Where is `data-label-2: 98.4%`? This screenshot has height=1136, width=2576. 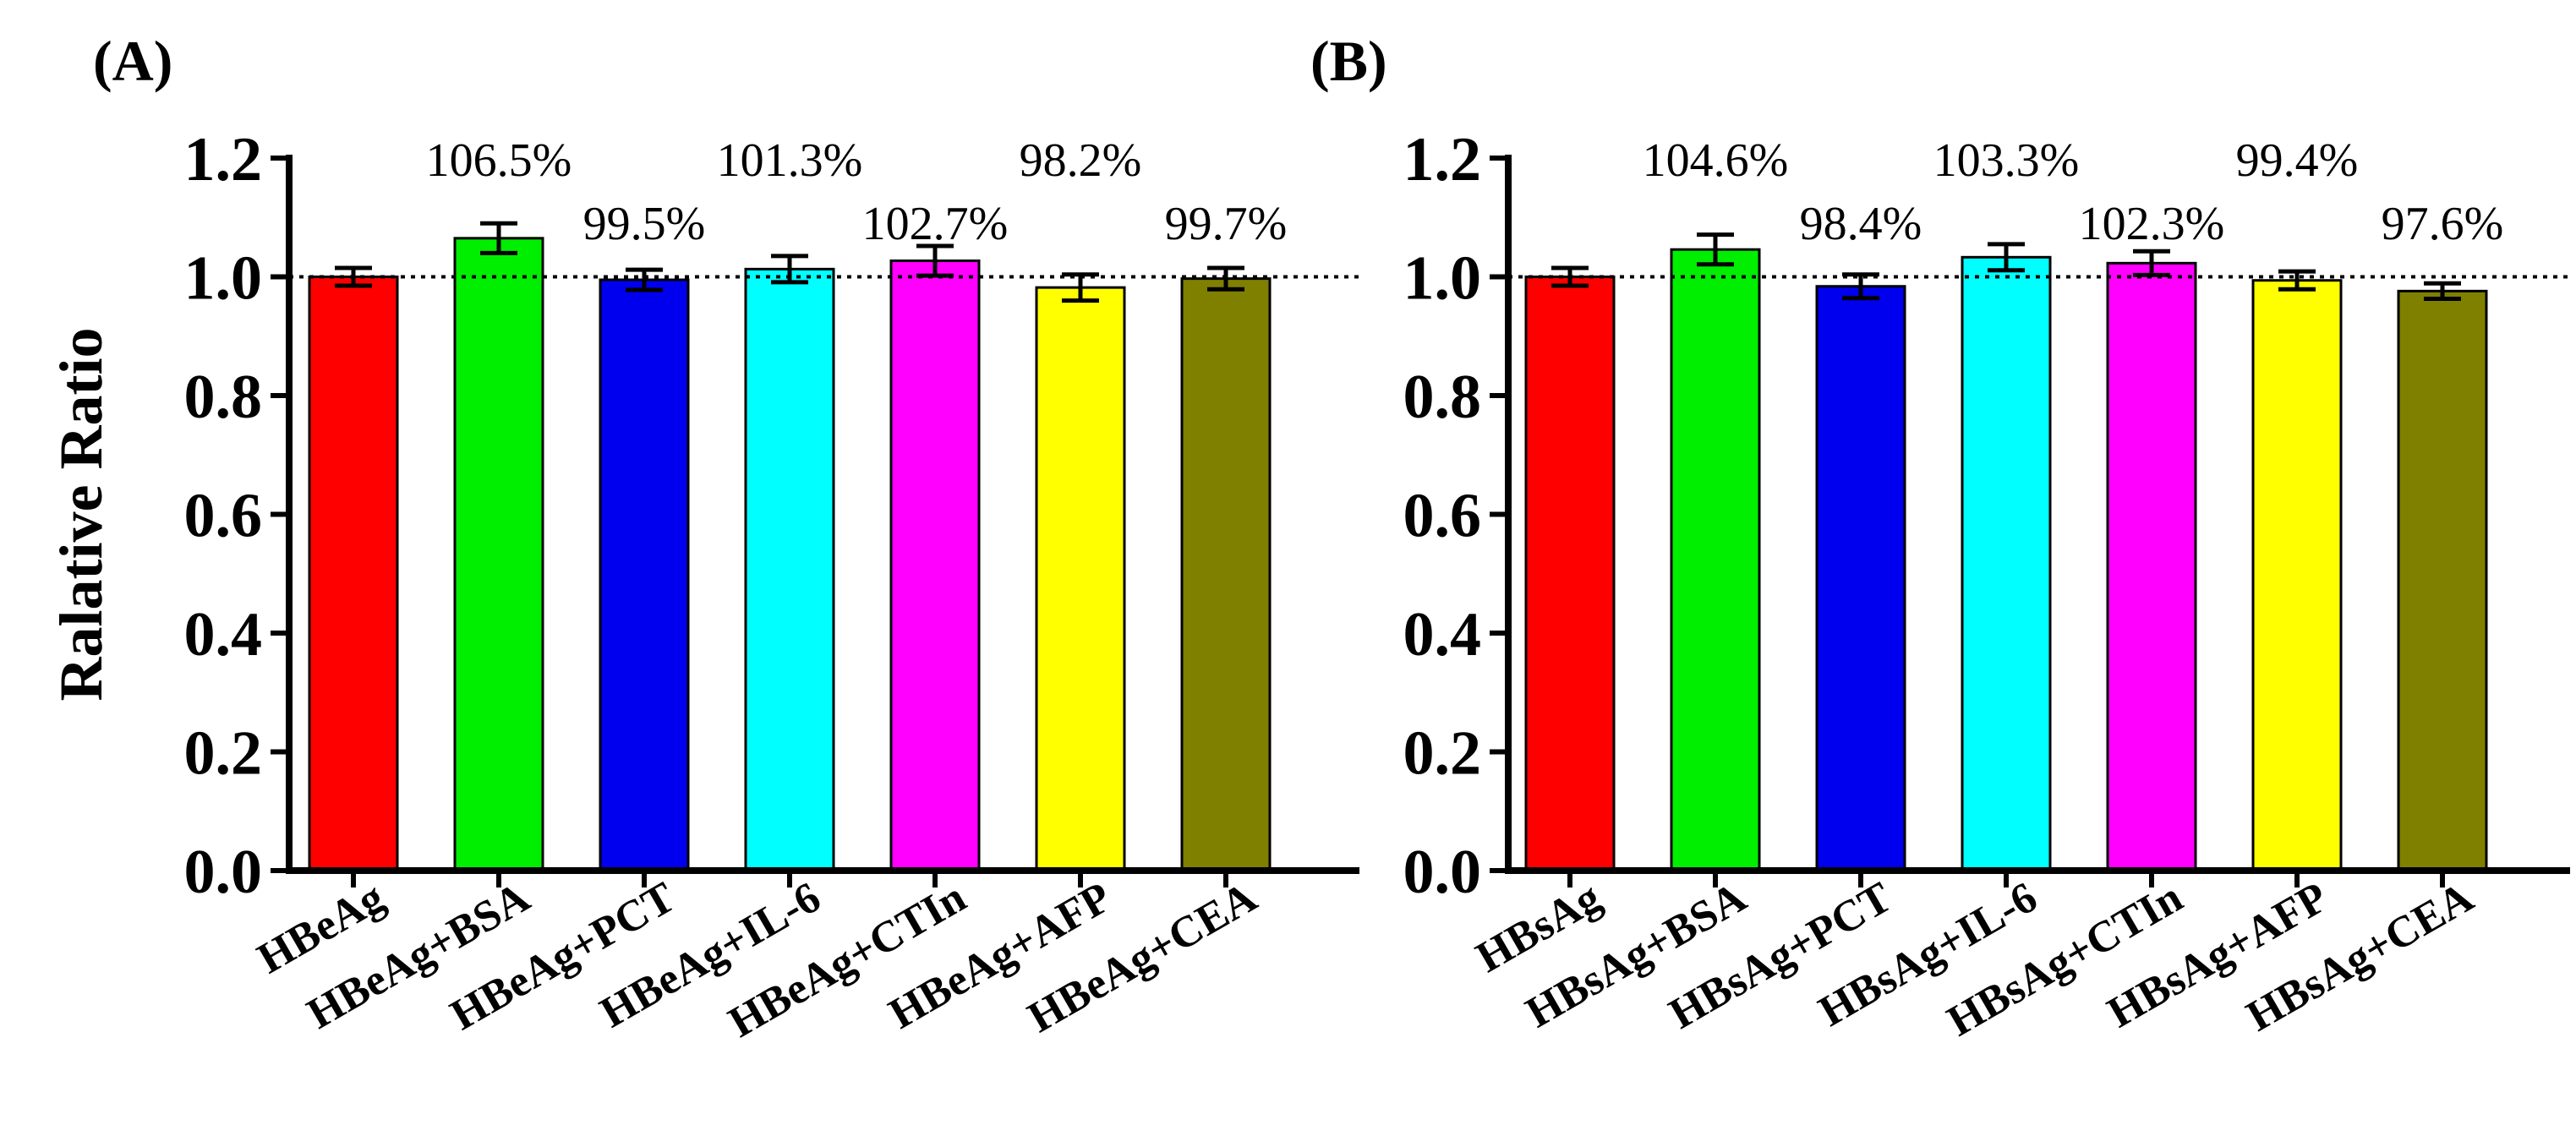 data-label-2: 98.4% is located at coordinates (1861, 224).